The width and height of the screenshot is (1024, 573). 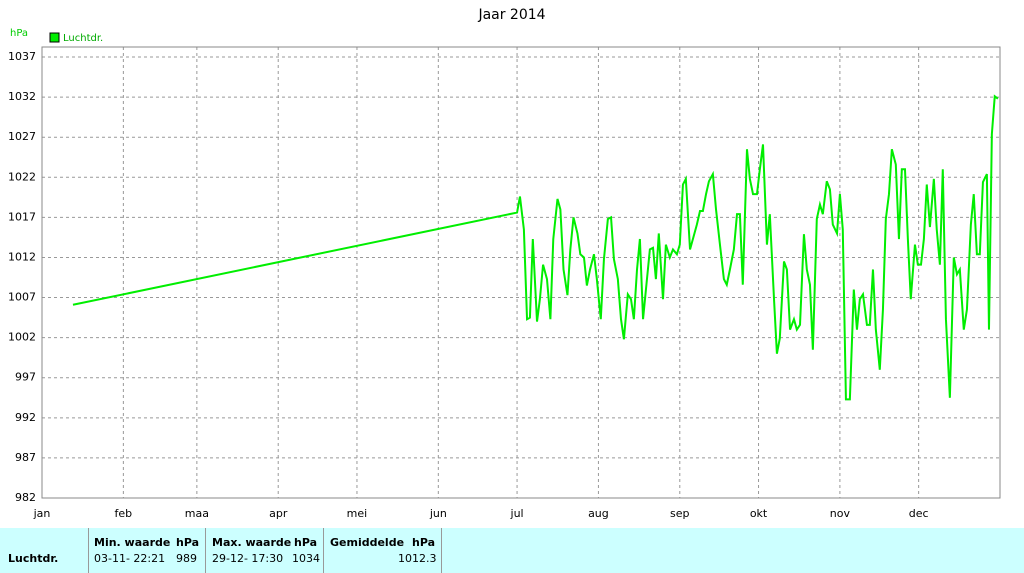 I want to click on y-tick-label: 1007, so click(x=22, y=297).